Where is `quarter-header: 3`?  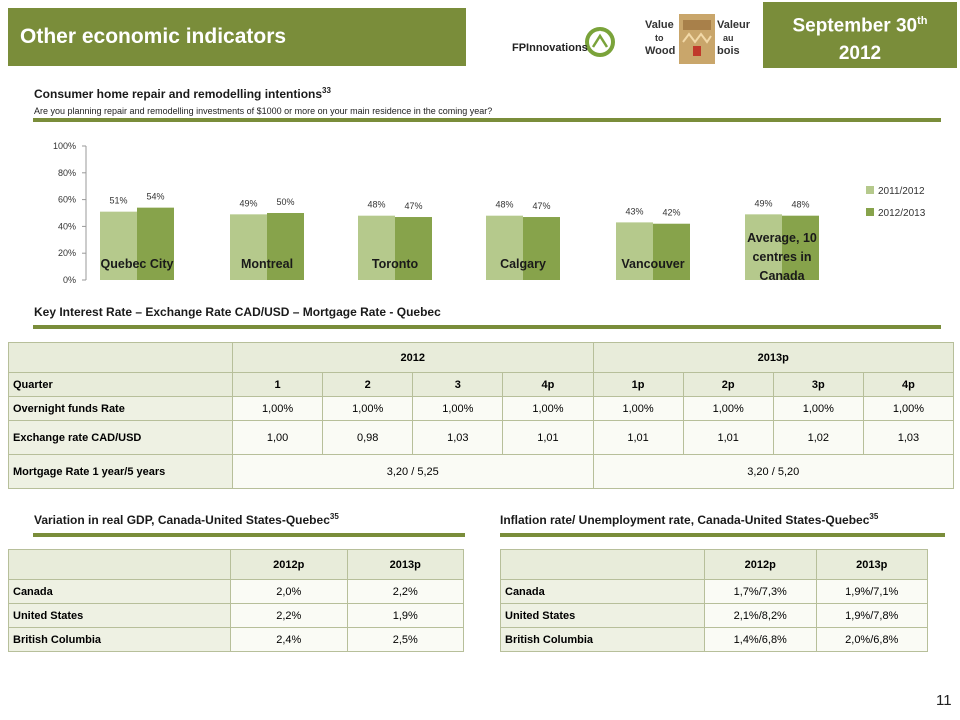 quarter-header: 3 is located at coordinates (458, 384).